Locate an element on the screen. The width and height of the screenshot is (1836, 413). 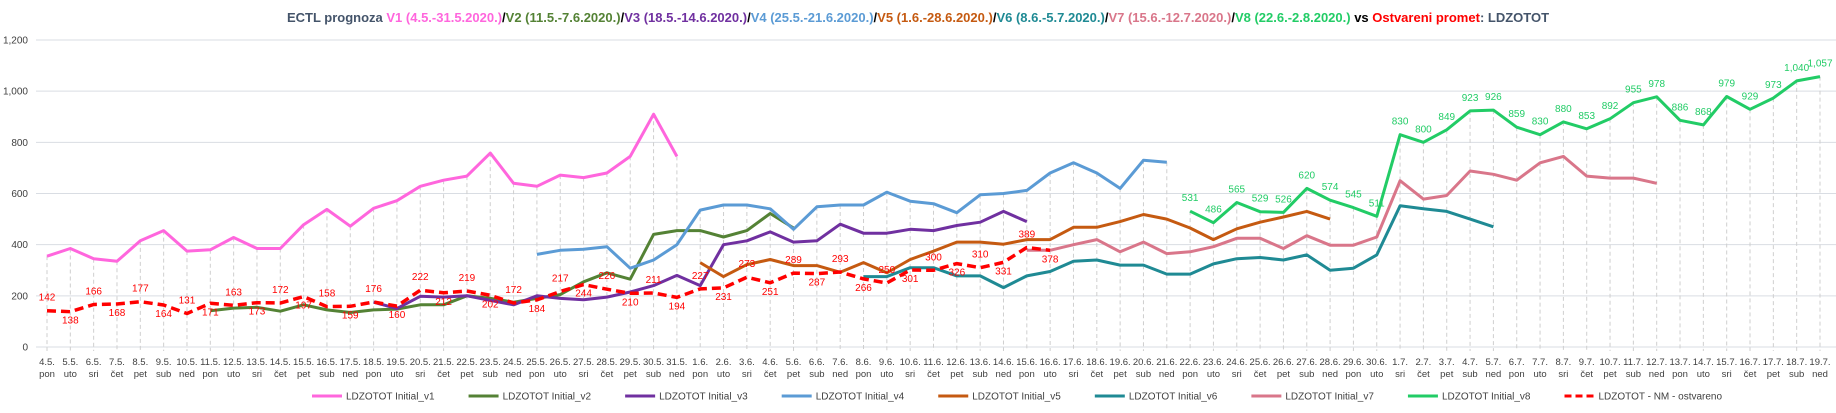
data-label: 301 is located at coordinates (910, 279).